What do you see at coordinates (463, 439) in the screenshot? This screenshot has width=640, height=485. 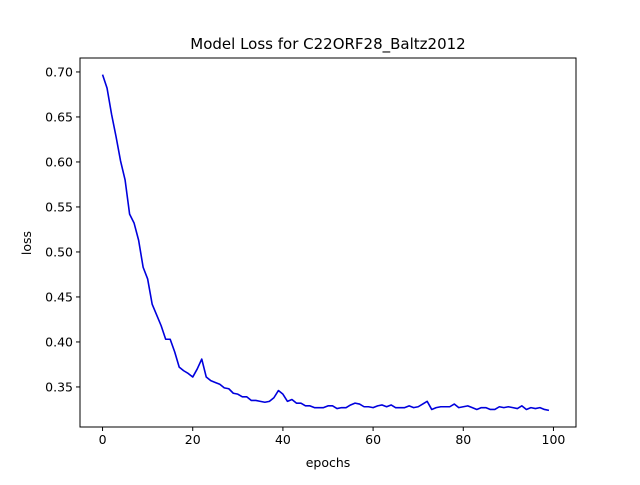 I see `x-tick-label: 80` at bounding box center [463, 439].